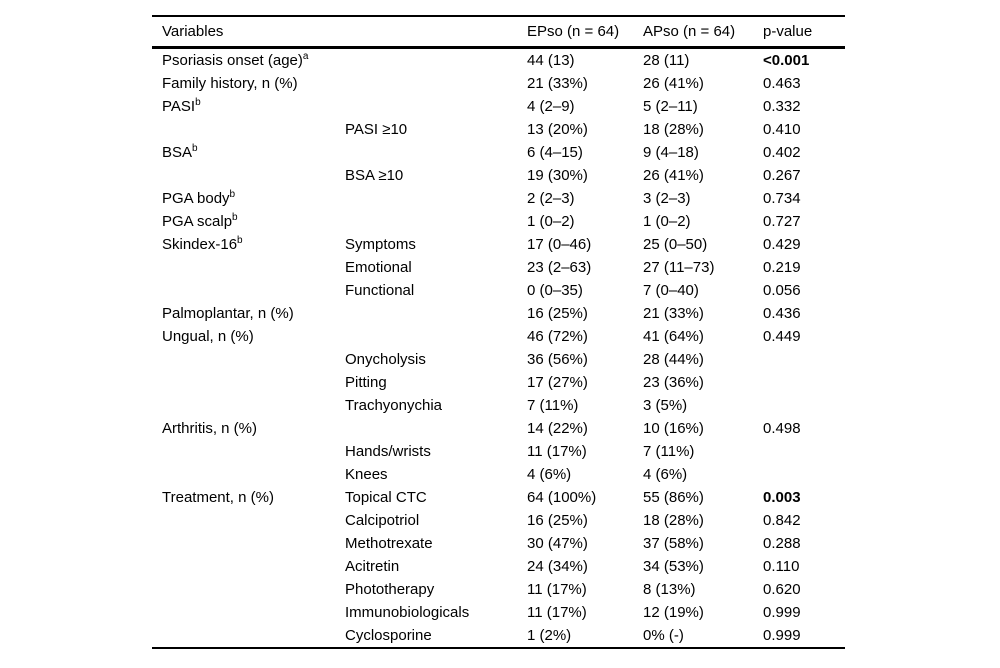  Describe the element at coordinates (498, 405) in the screenshot. I see `table-row: Trachyonychia 7 (11%) 3 (5%)` at that location.